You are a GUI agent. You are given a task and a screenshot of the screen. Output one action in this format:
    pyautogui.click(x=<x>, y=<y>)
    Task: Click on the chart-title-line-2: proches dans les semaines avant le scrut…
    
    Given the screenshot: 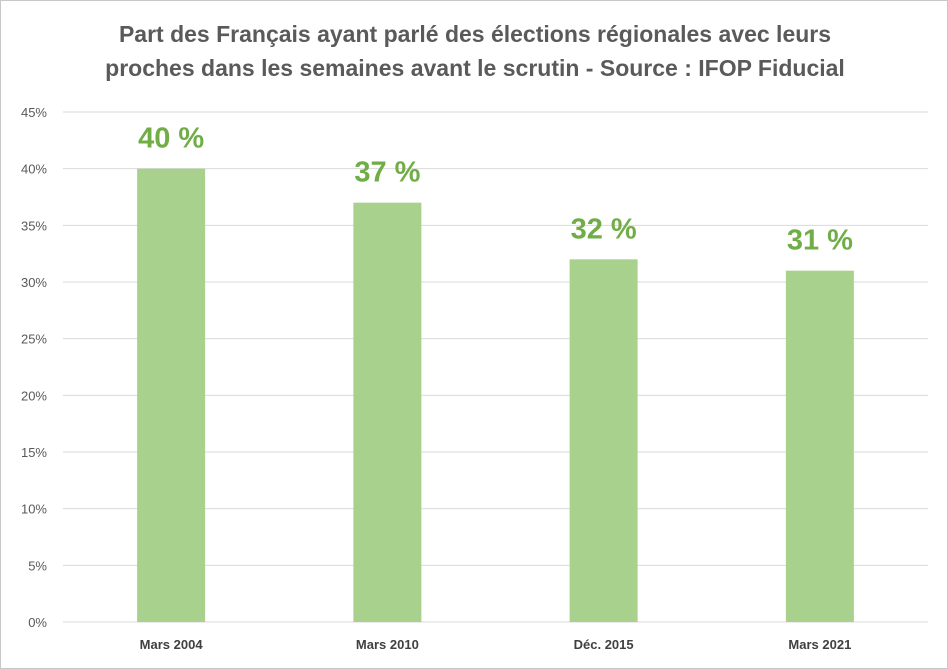 What is the action you would take?
    pyautogui.click(x=475, y=68)
    